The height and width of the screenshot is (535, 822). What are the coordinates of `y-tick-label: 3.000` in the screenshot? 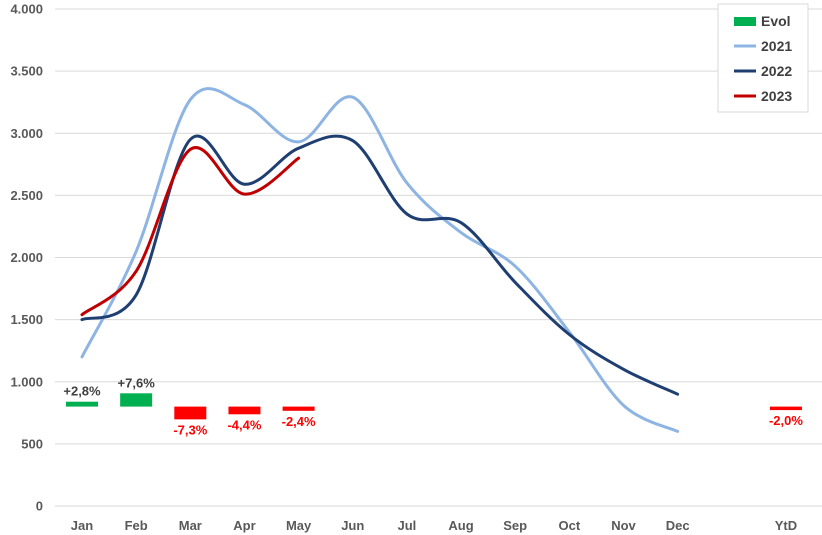 It's located at (26, 133).